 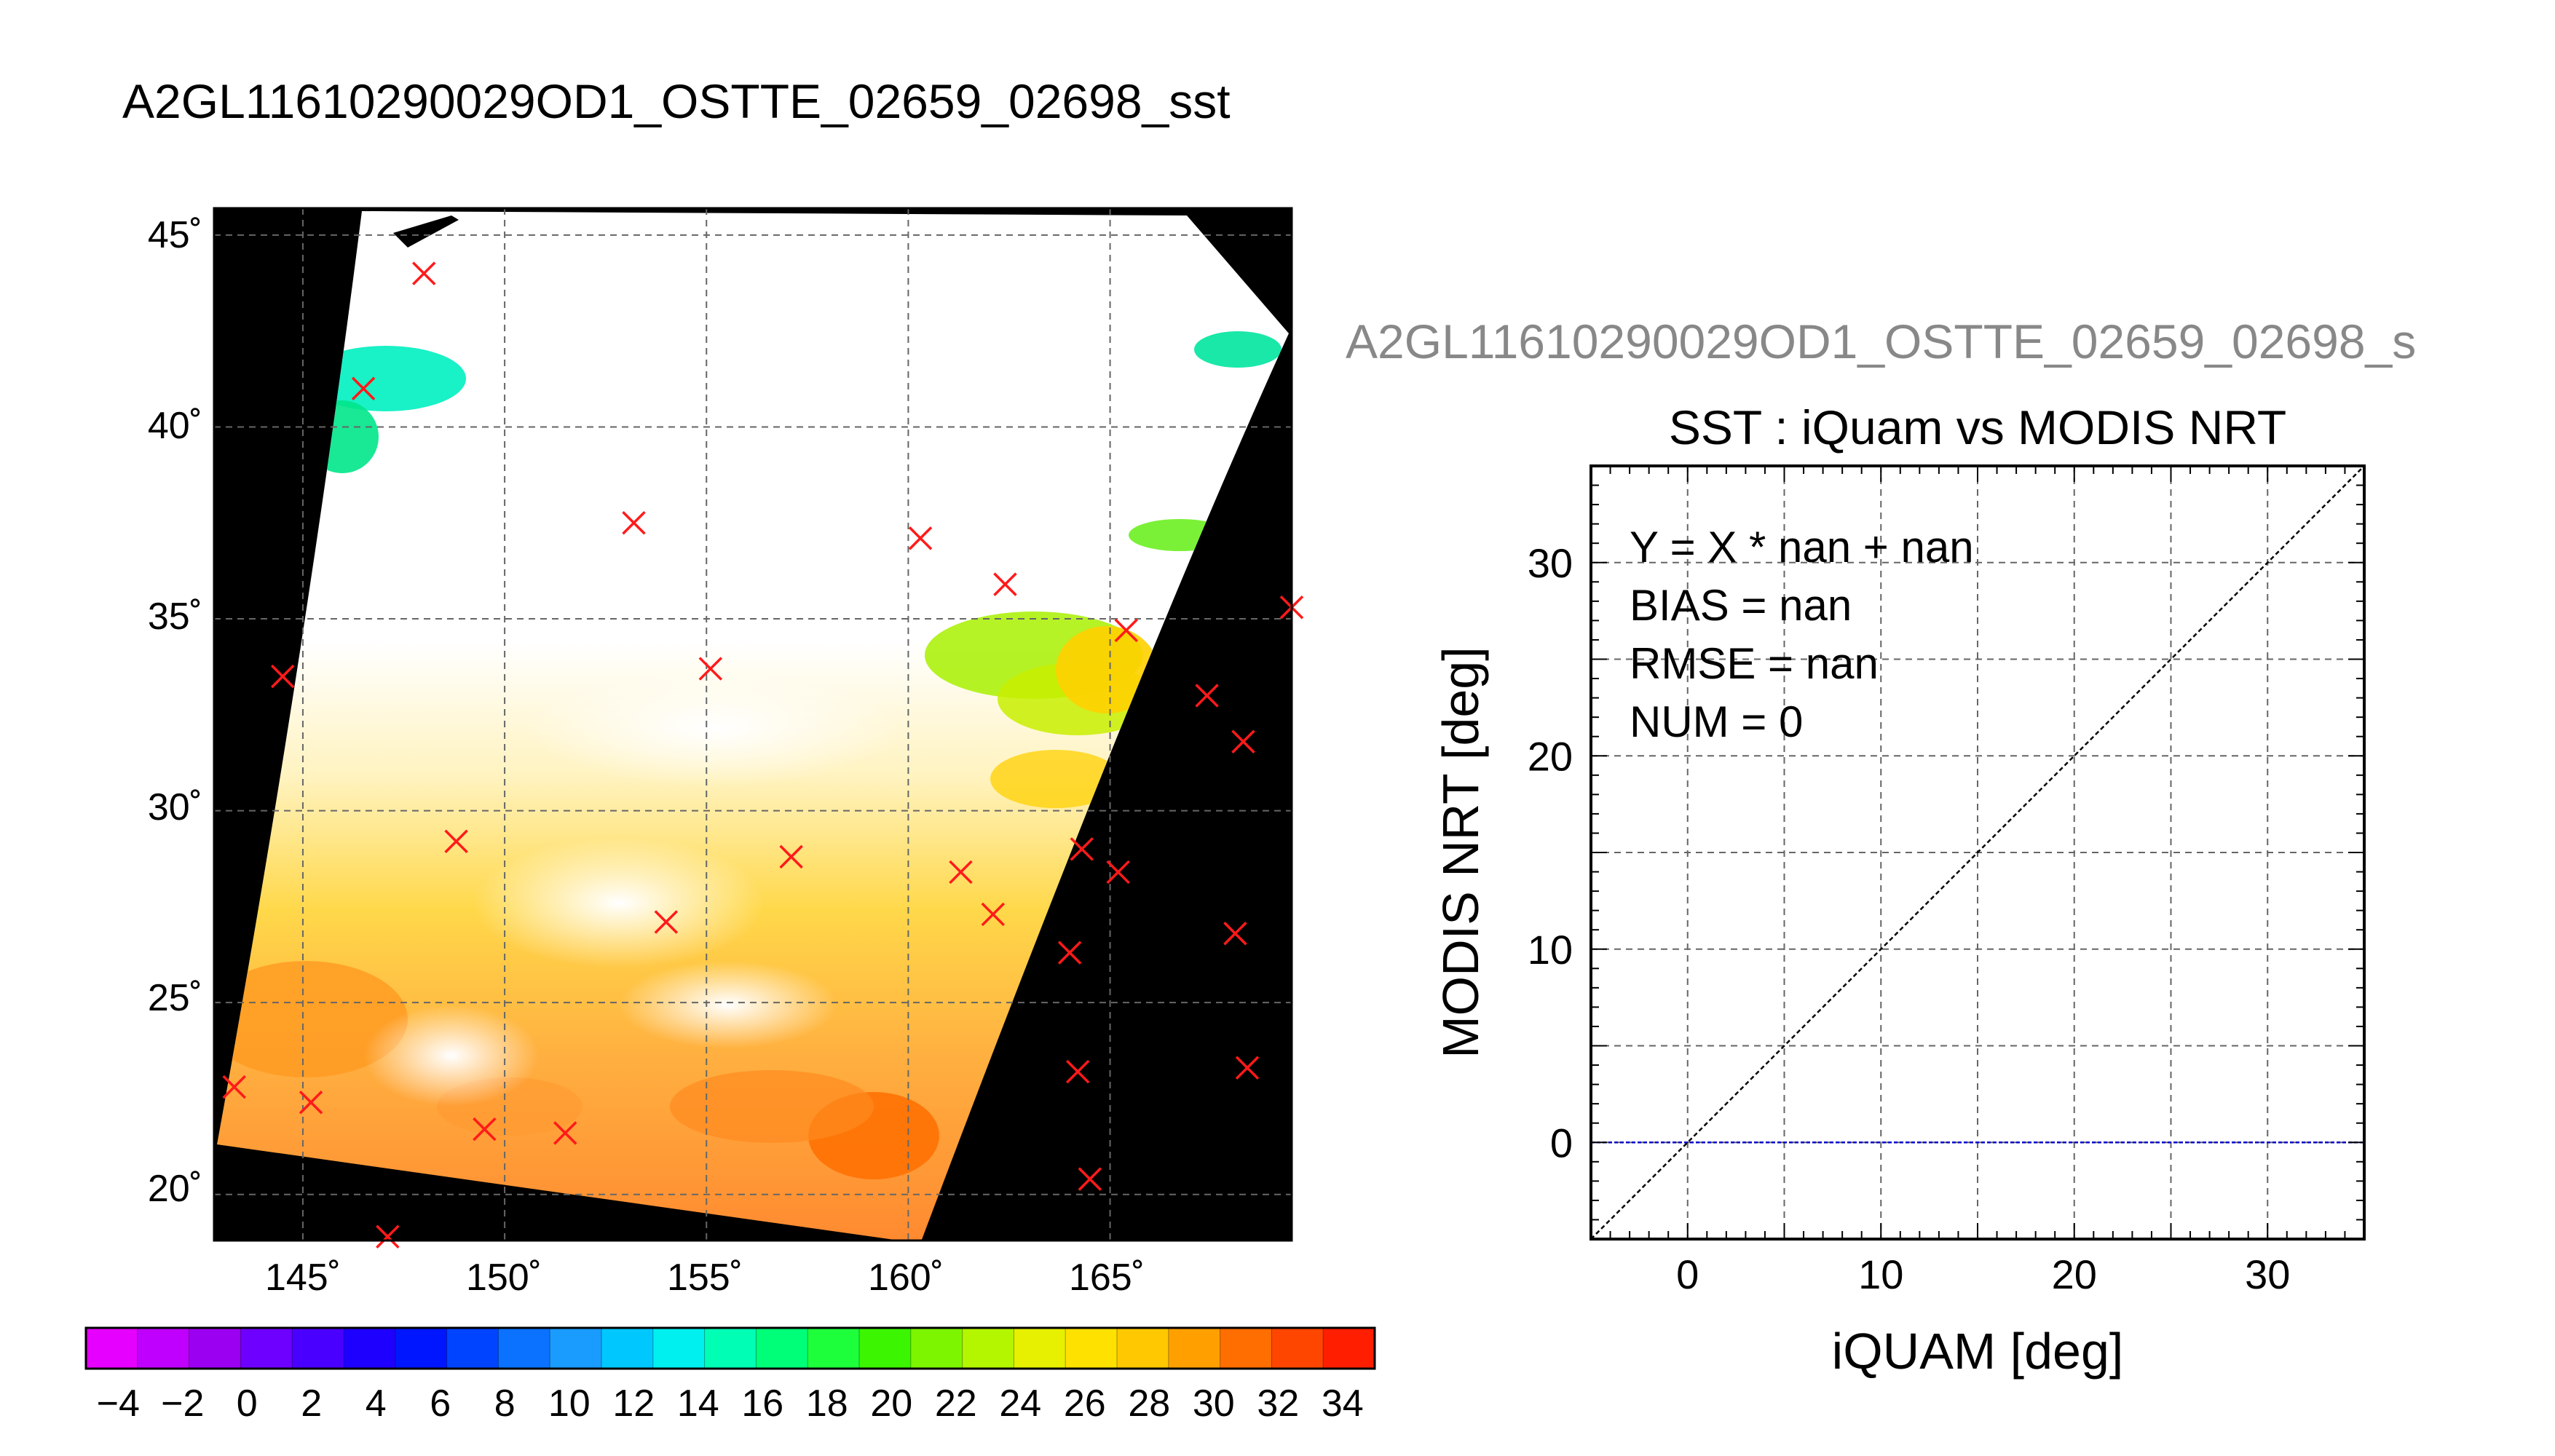 What do you see at coordinates (175, 426) in the screenshot?
I see `lat-tick-label: 40˚` at bounding box center [175, 426].